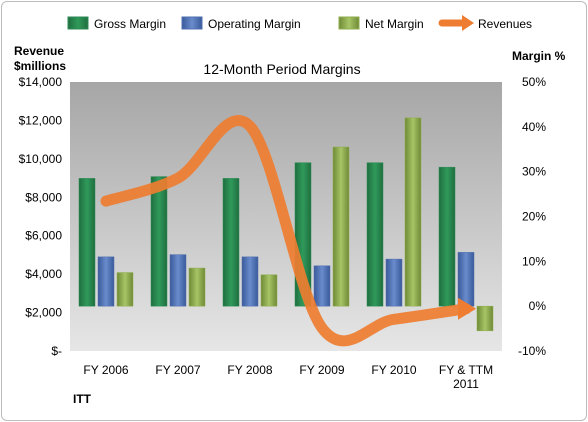  Describe the element at coordinates (56, 351) in the screenshot. I see `left-tick-label: $-` at that location.